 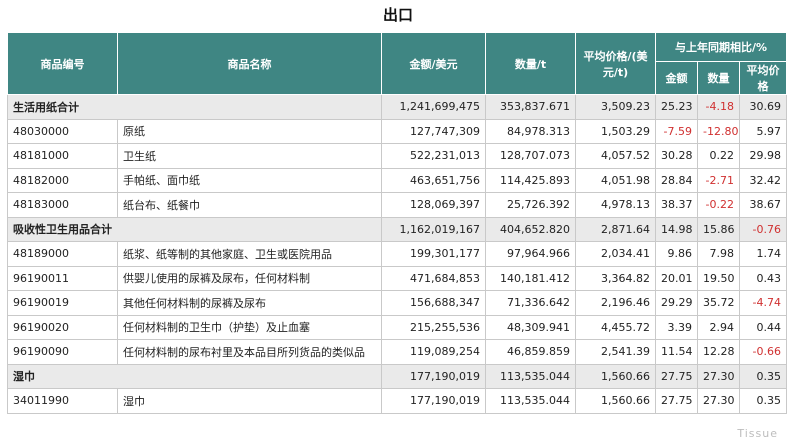 I want to click on cell-amount: 463,651,756, so click(x=433, y=180).